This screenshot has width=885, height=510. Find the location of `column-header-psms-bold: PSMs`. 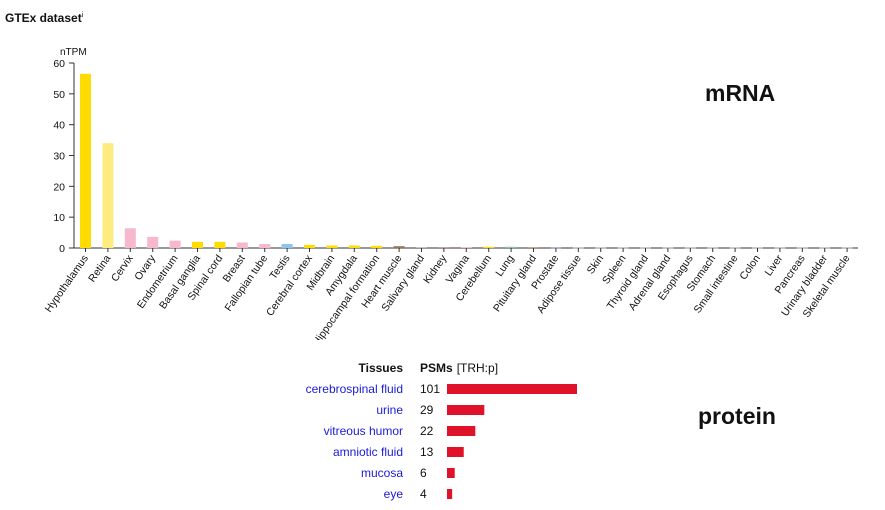

column-header-psms-bold: PSMs is located at coordinates (436, 368).